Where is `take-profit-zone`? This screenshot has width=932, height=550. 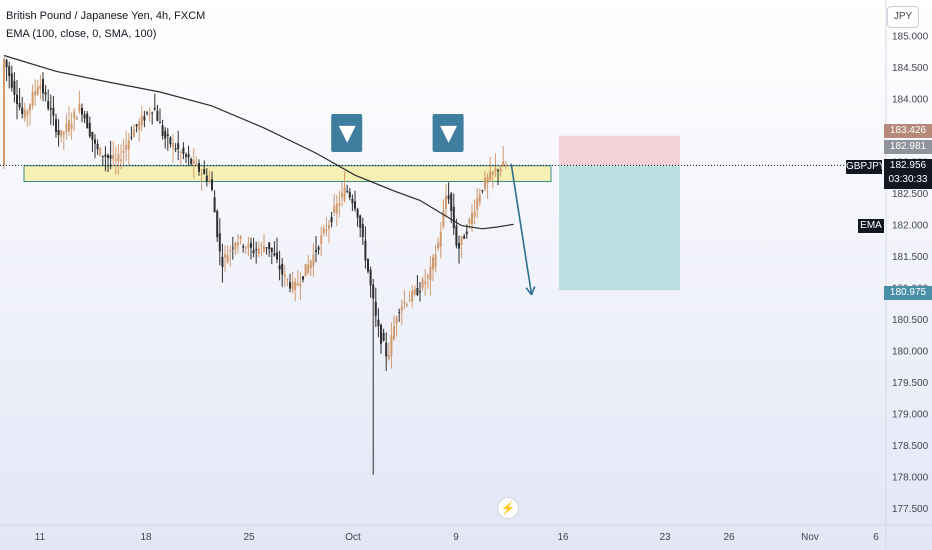 take-profit-zone is located at coordinates (619, 228).